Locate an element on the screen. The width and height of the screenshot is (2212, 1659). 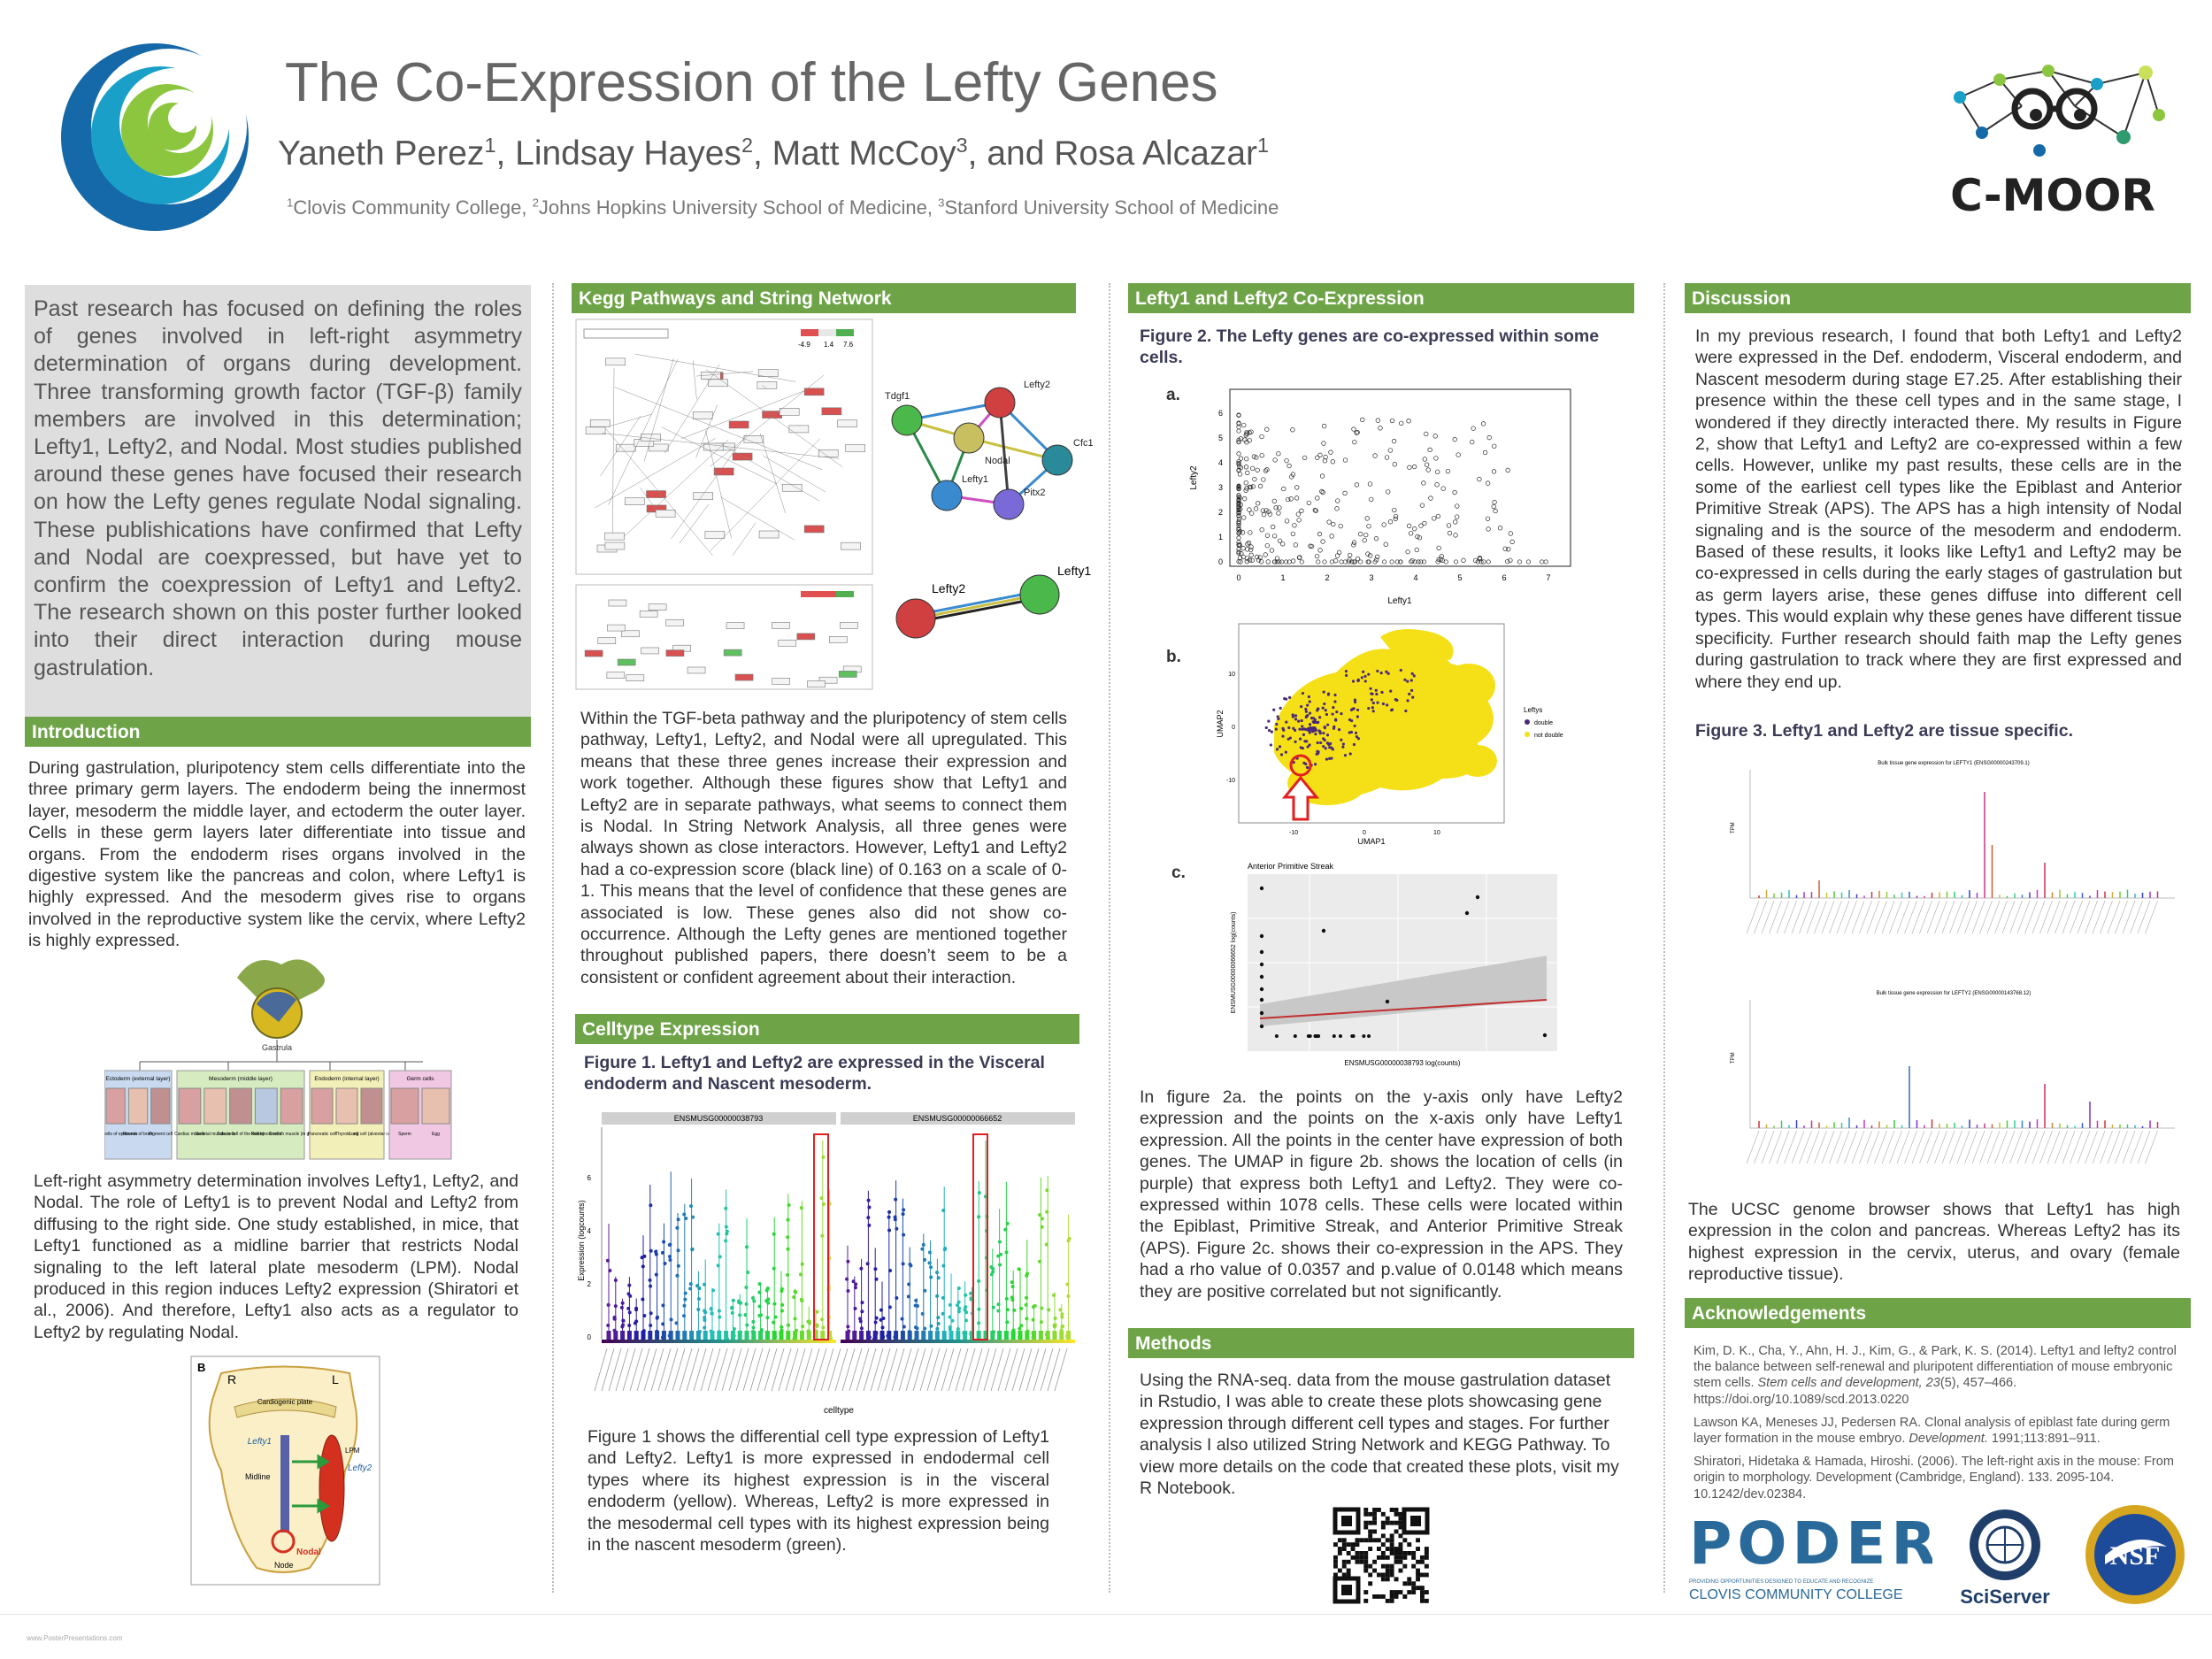
qr-code is located at coordinates (1382, 1556).